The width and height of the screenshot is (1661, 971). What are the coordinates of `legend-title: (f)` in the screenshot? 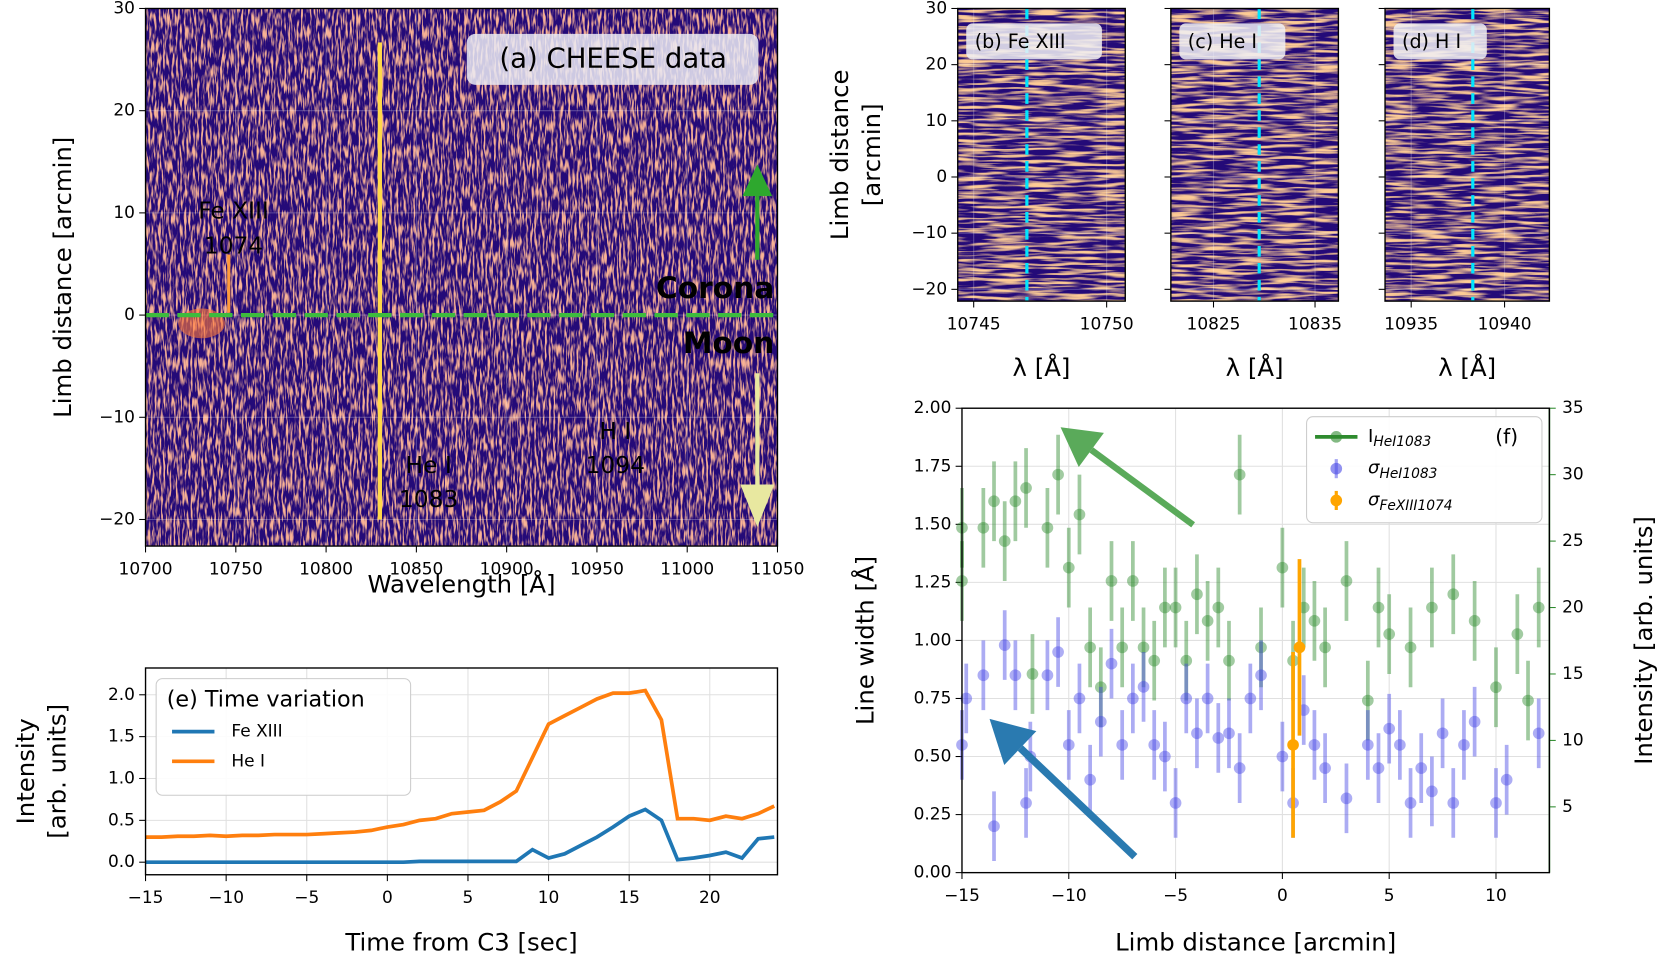 It's located at (1506, 436).